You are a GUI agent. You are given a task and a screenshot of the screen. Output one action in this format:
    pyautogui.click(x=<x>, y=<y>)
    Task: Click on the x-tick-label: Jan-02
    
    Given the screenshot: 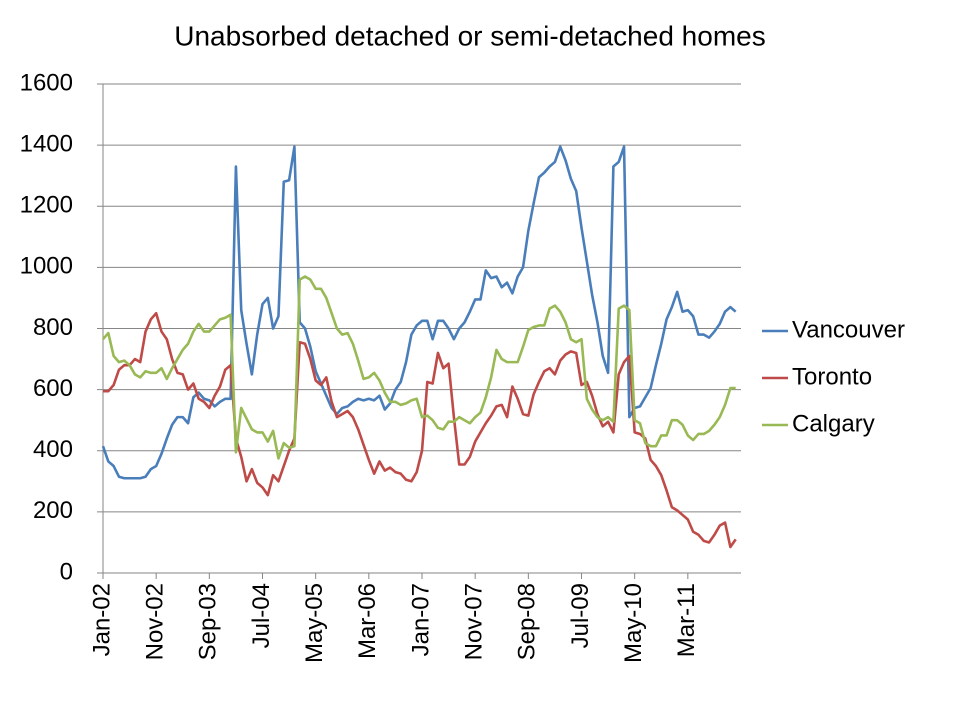 What is the action you would take?
    pyautogui.click(x=101, y=619)
    